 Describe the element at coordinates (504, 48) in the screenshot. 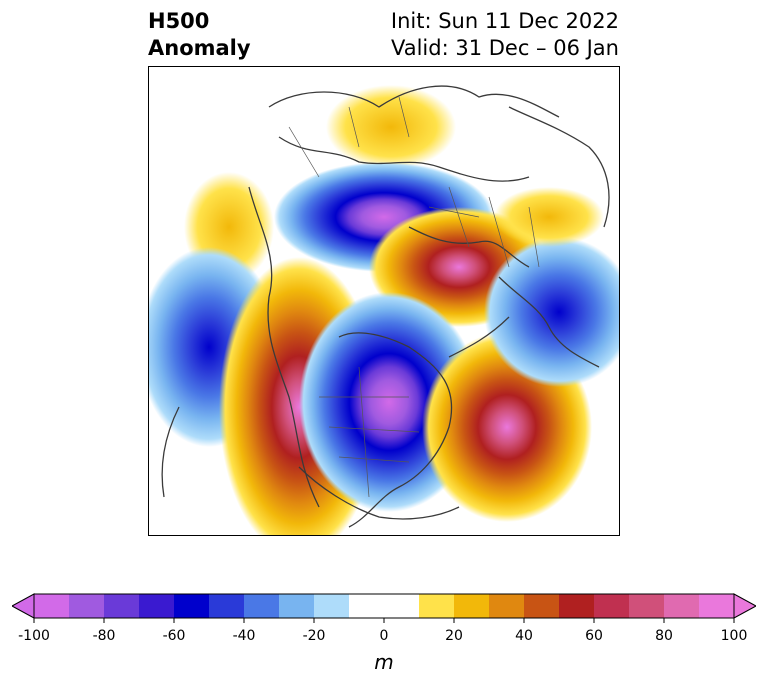

I see `title-valid-range: Valid: 31 Dec – 06 Jan` at that location.